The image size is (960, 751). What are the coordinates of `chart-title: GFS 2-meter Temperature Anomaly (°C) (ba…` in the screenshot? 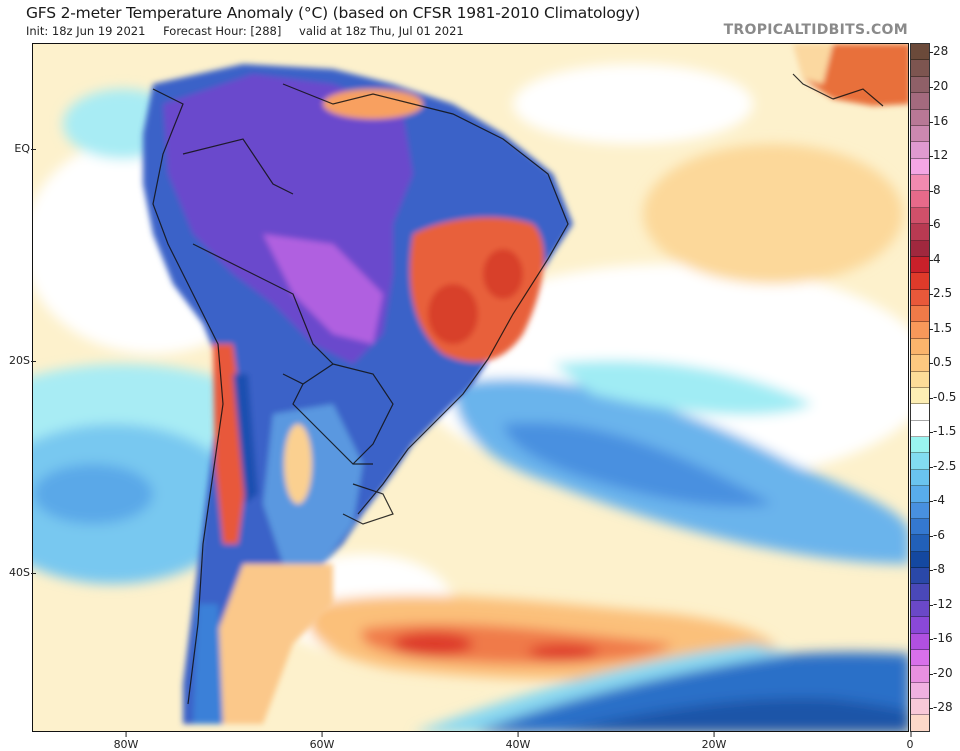 It's located at (333, 13).